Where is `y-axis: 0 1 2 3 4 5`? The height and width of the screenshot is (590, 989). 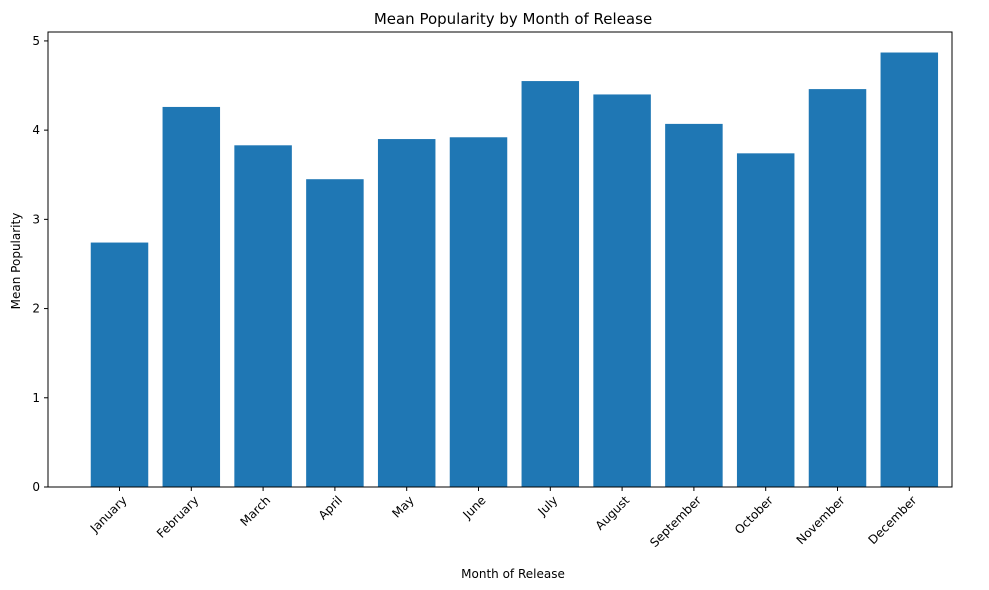 y-axis: 0 1 2 3 4 5 is located at coordinates (40, 264).